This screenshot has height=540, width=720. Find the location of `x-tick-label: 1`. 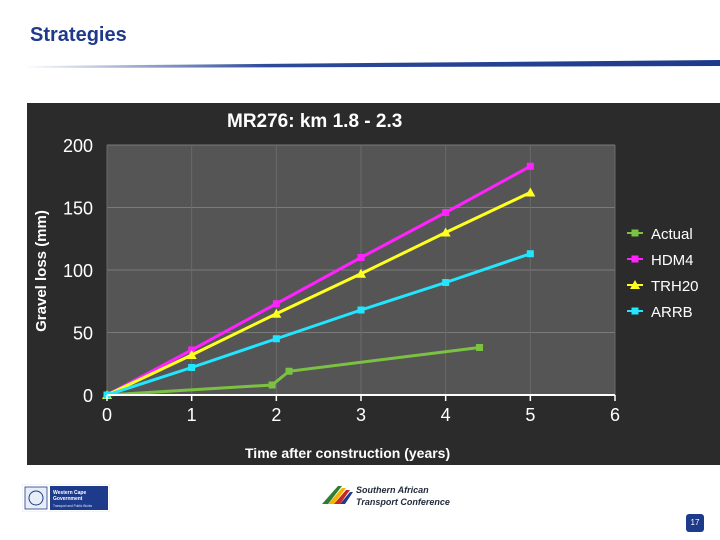

x-tick-label: 1 is located at coordinates (192, 415).